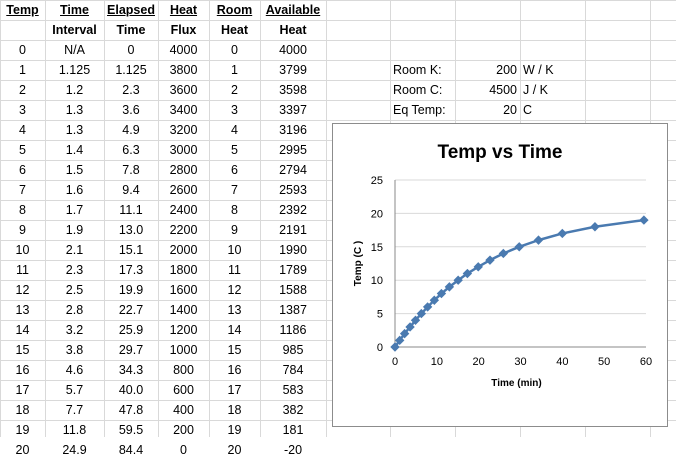 This screenshot has width=676, height=460. Describe the element at coordinates (234, 330) in the screenshot. I see `room-heat-cell: 14` at that location.